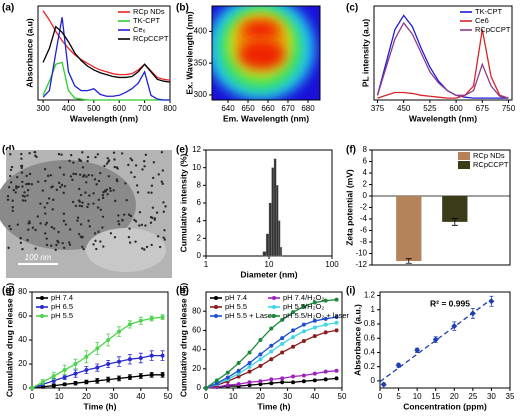 Image resolution: width=520 pixels, height=419 pixels. I want to click on histogram-bar, so click(279, 238).